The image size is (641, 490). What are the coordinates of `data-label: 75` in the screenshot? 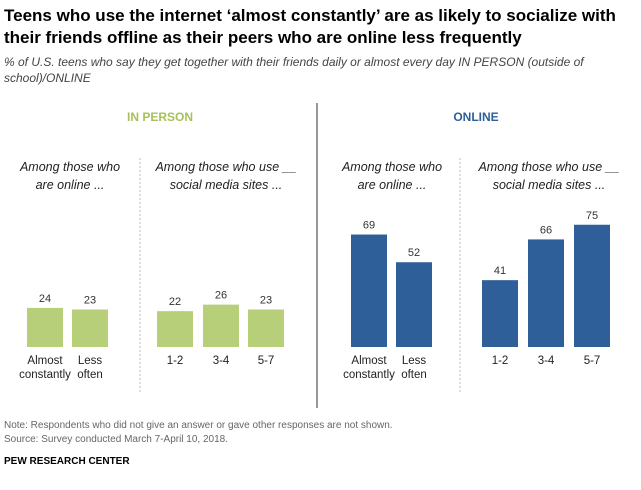 It's located at (592, 216).